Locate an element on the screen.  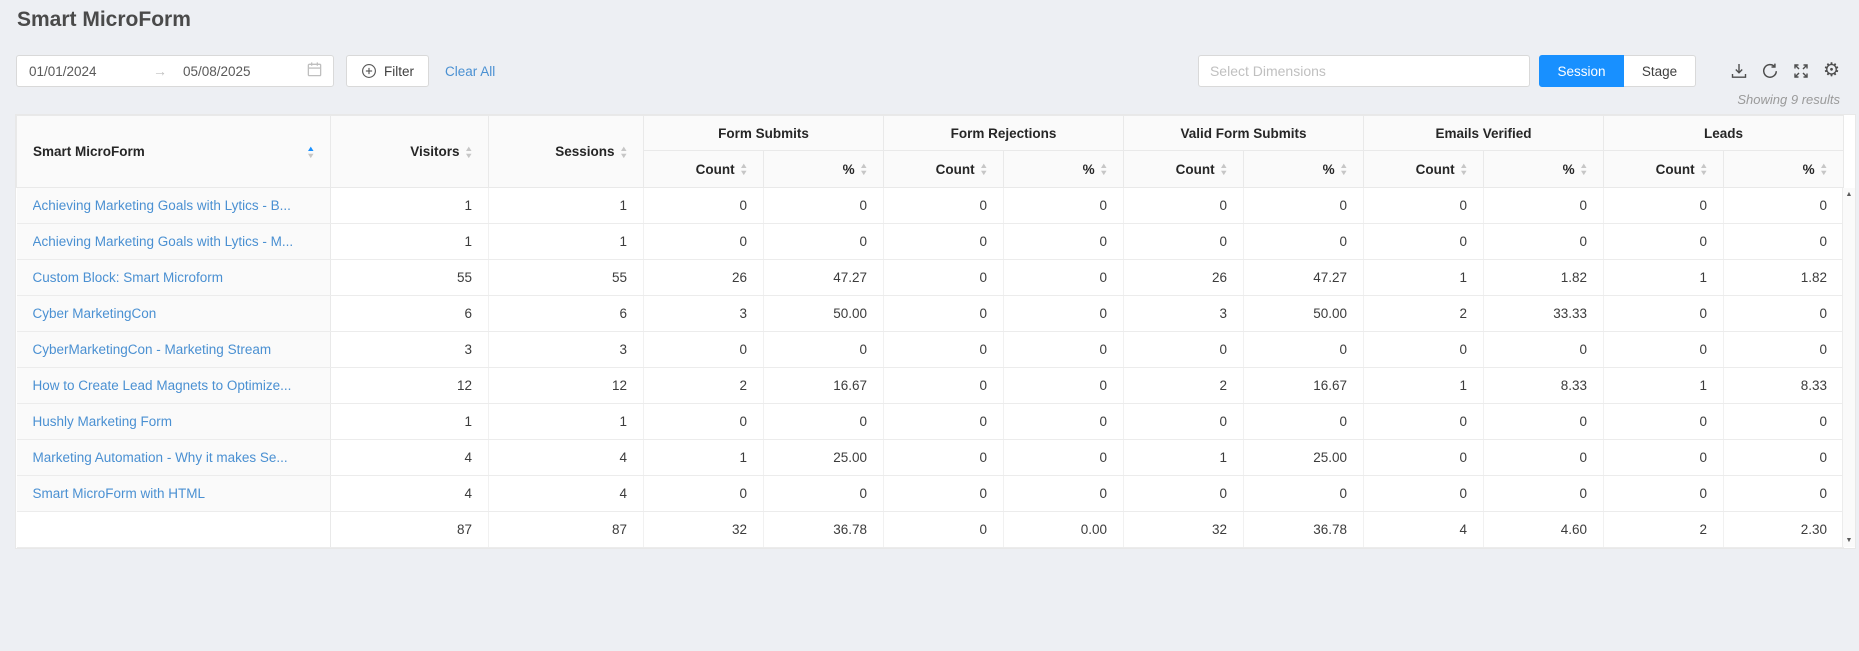
clear-all-link: Clear All is located at coordinates (470, 71).